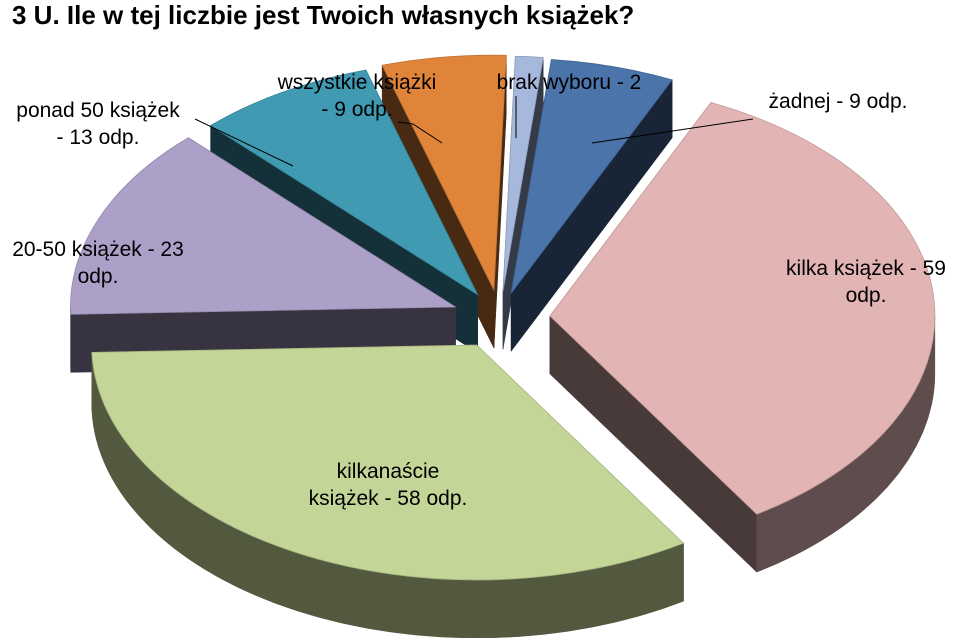 The height and width of the screenshot is (638, 959). Describe the element at coordinates (98, 110) in the screenshot. I see `slice-label-line: ponad 50 książek` at that location.